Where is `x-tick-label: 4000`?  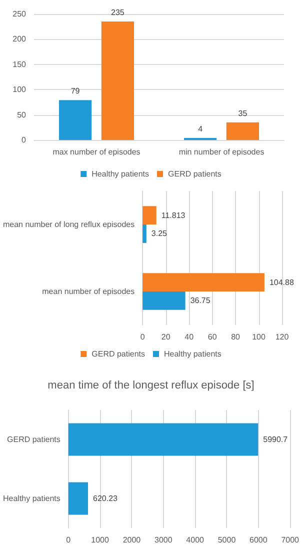
x-tick-label: 4000 is located at coordinates (195, 540).